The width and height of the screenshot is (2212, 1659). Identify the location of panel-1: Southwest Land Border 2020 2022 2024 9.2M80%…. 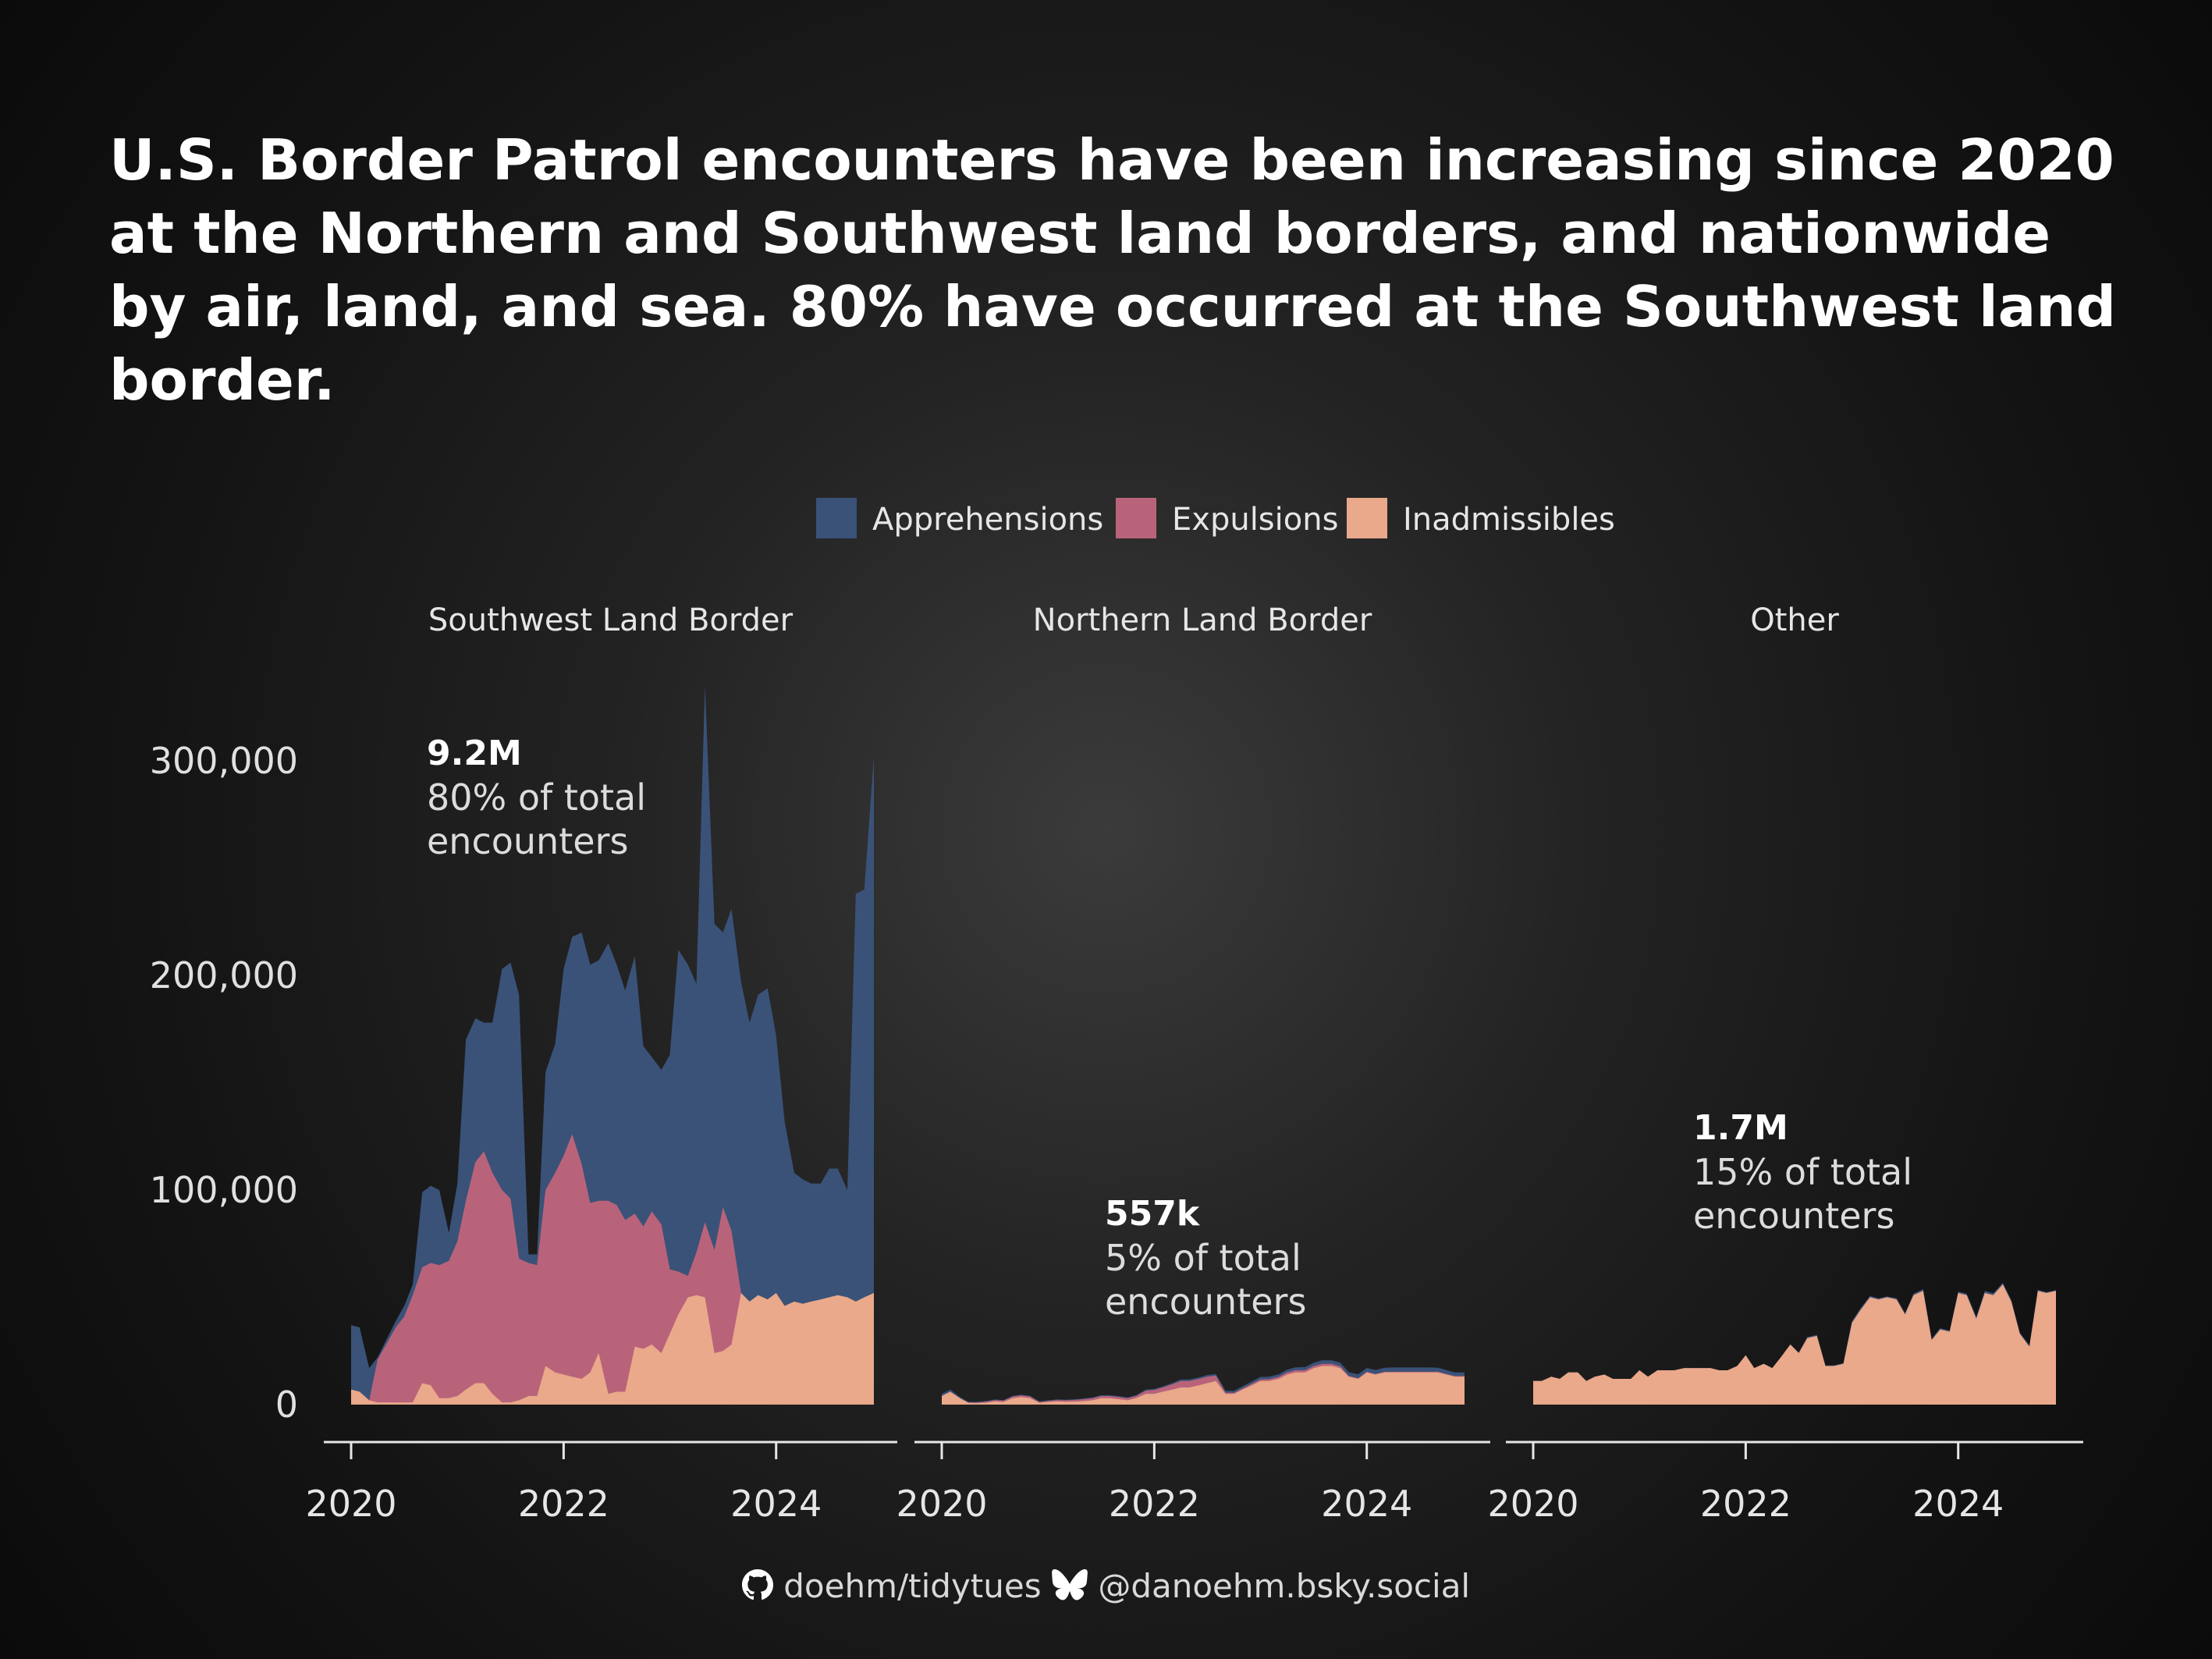
(601, 1063).